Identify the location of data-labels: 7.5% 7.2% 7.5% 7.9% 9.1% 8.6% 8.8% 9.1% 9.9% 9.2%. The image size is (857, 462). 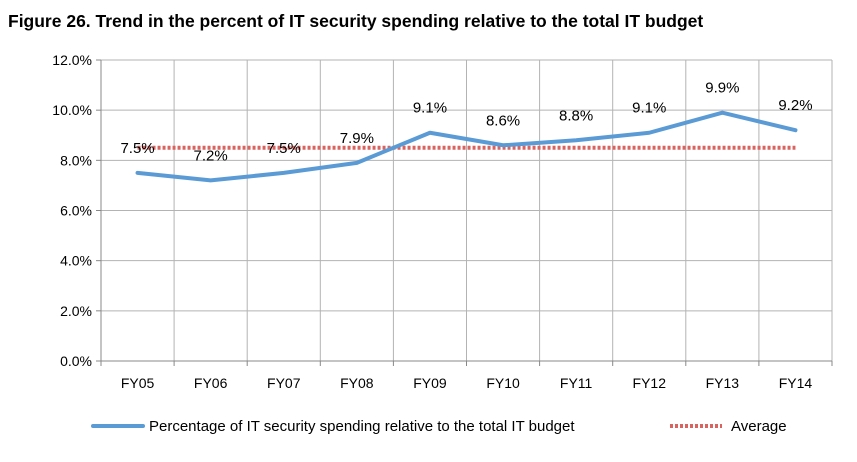
(466, 122).